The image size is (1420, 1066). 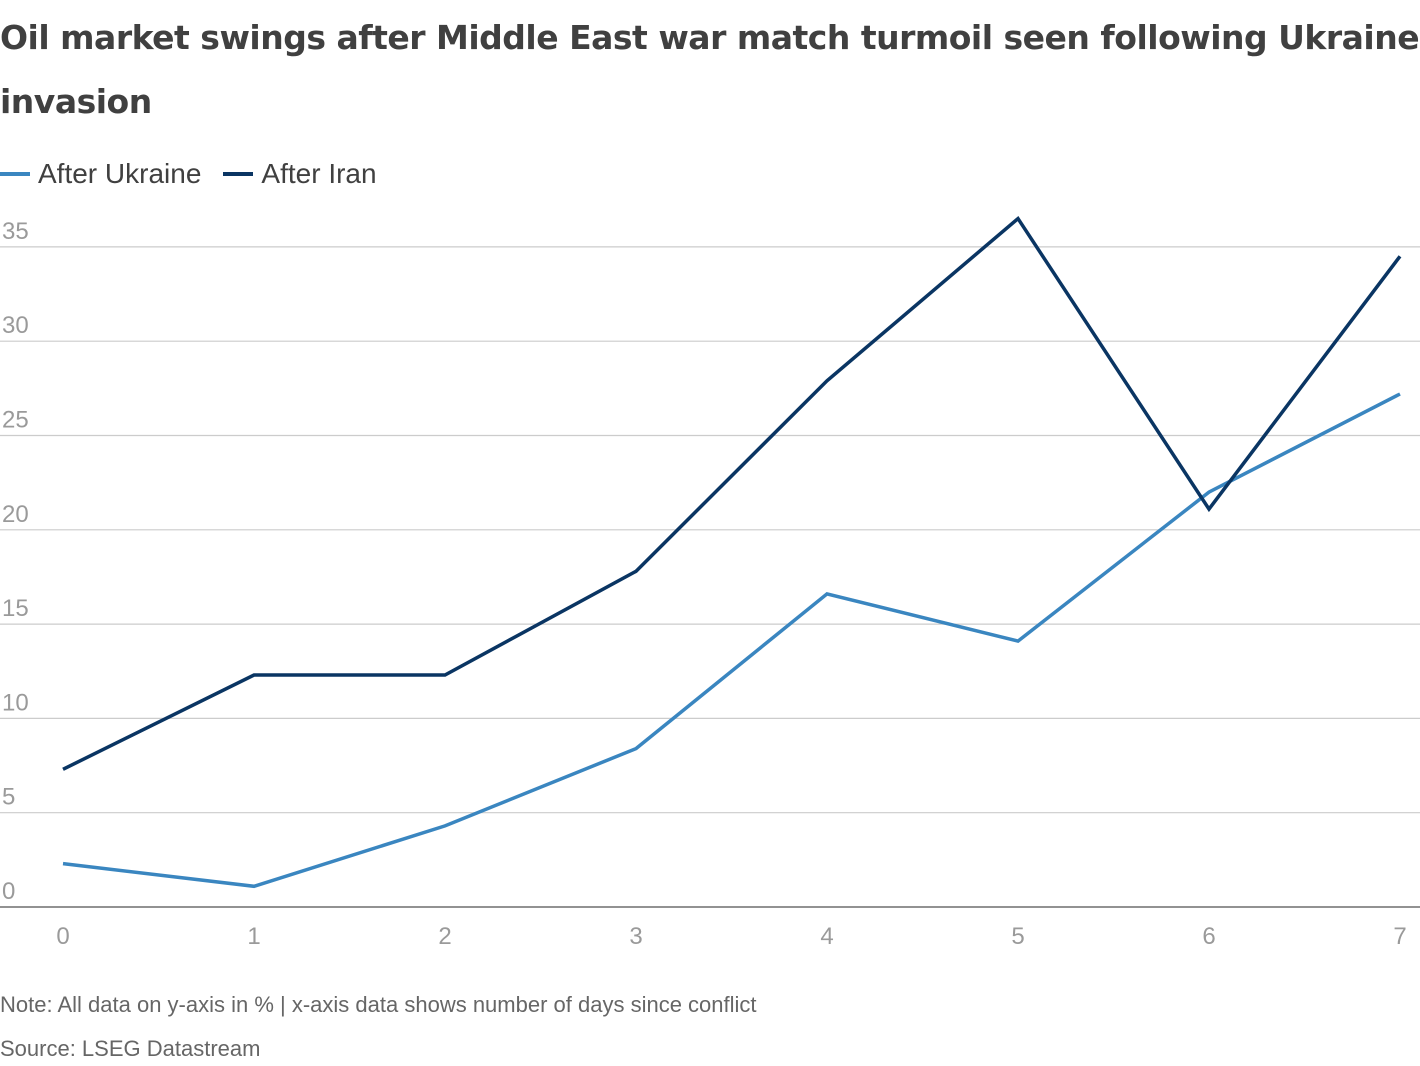 I want to click on x-tick-label: 4, so click(x=826, y=936).